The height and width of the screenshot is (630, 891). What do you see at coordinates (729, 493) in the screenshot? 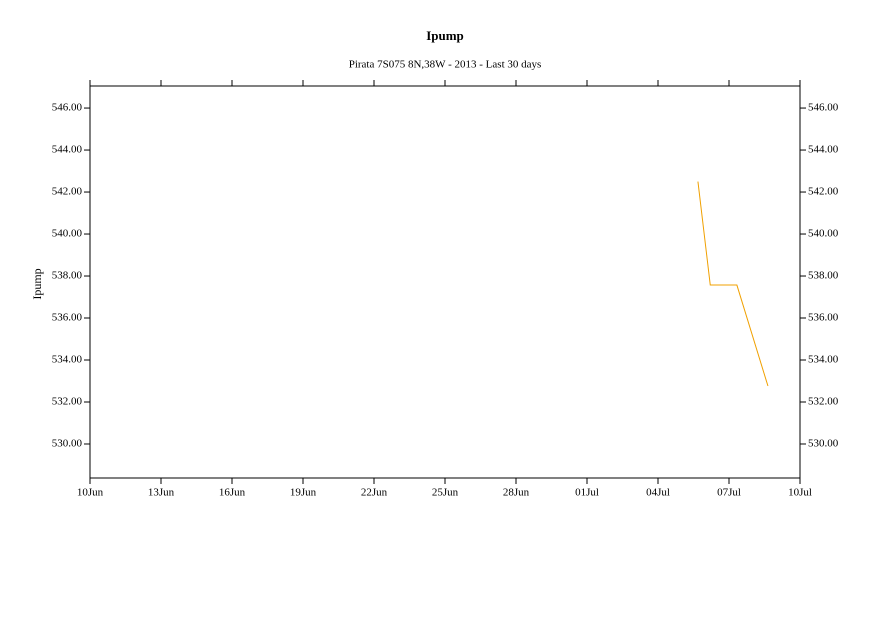
I see `x-tick-label: 07Jul` at bounding box center [729, 493].